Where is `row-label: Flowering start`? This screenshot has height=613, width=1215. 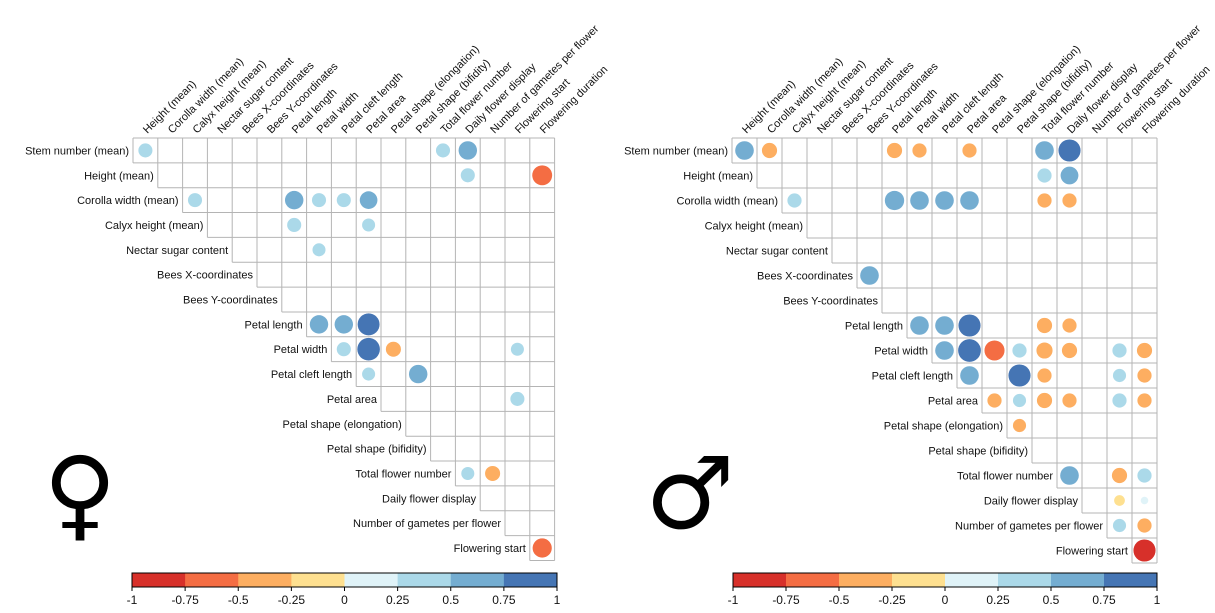
row-label: Flowering start is located at coordinates (1092, 552).